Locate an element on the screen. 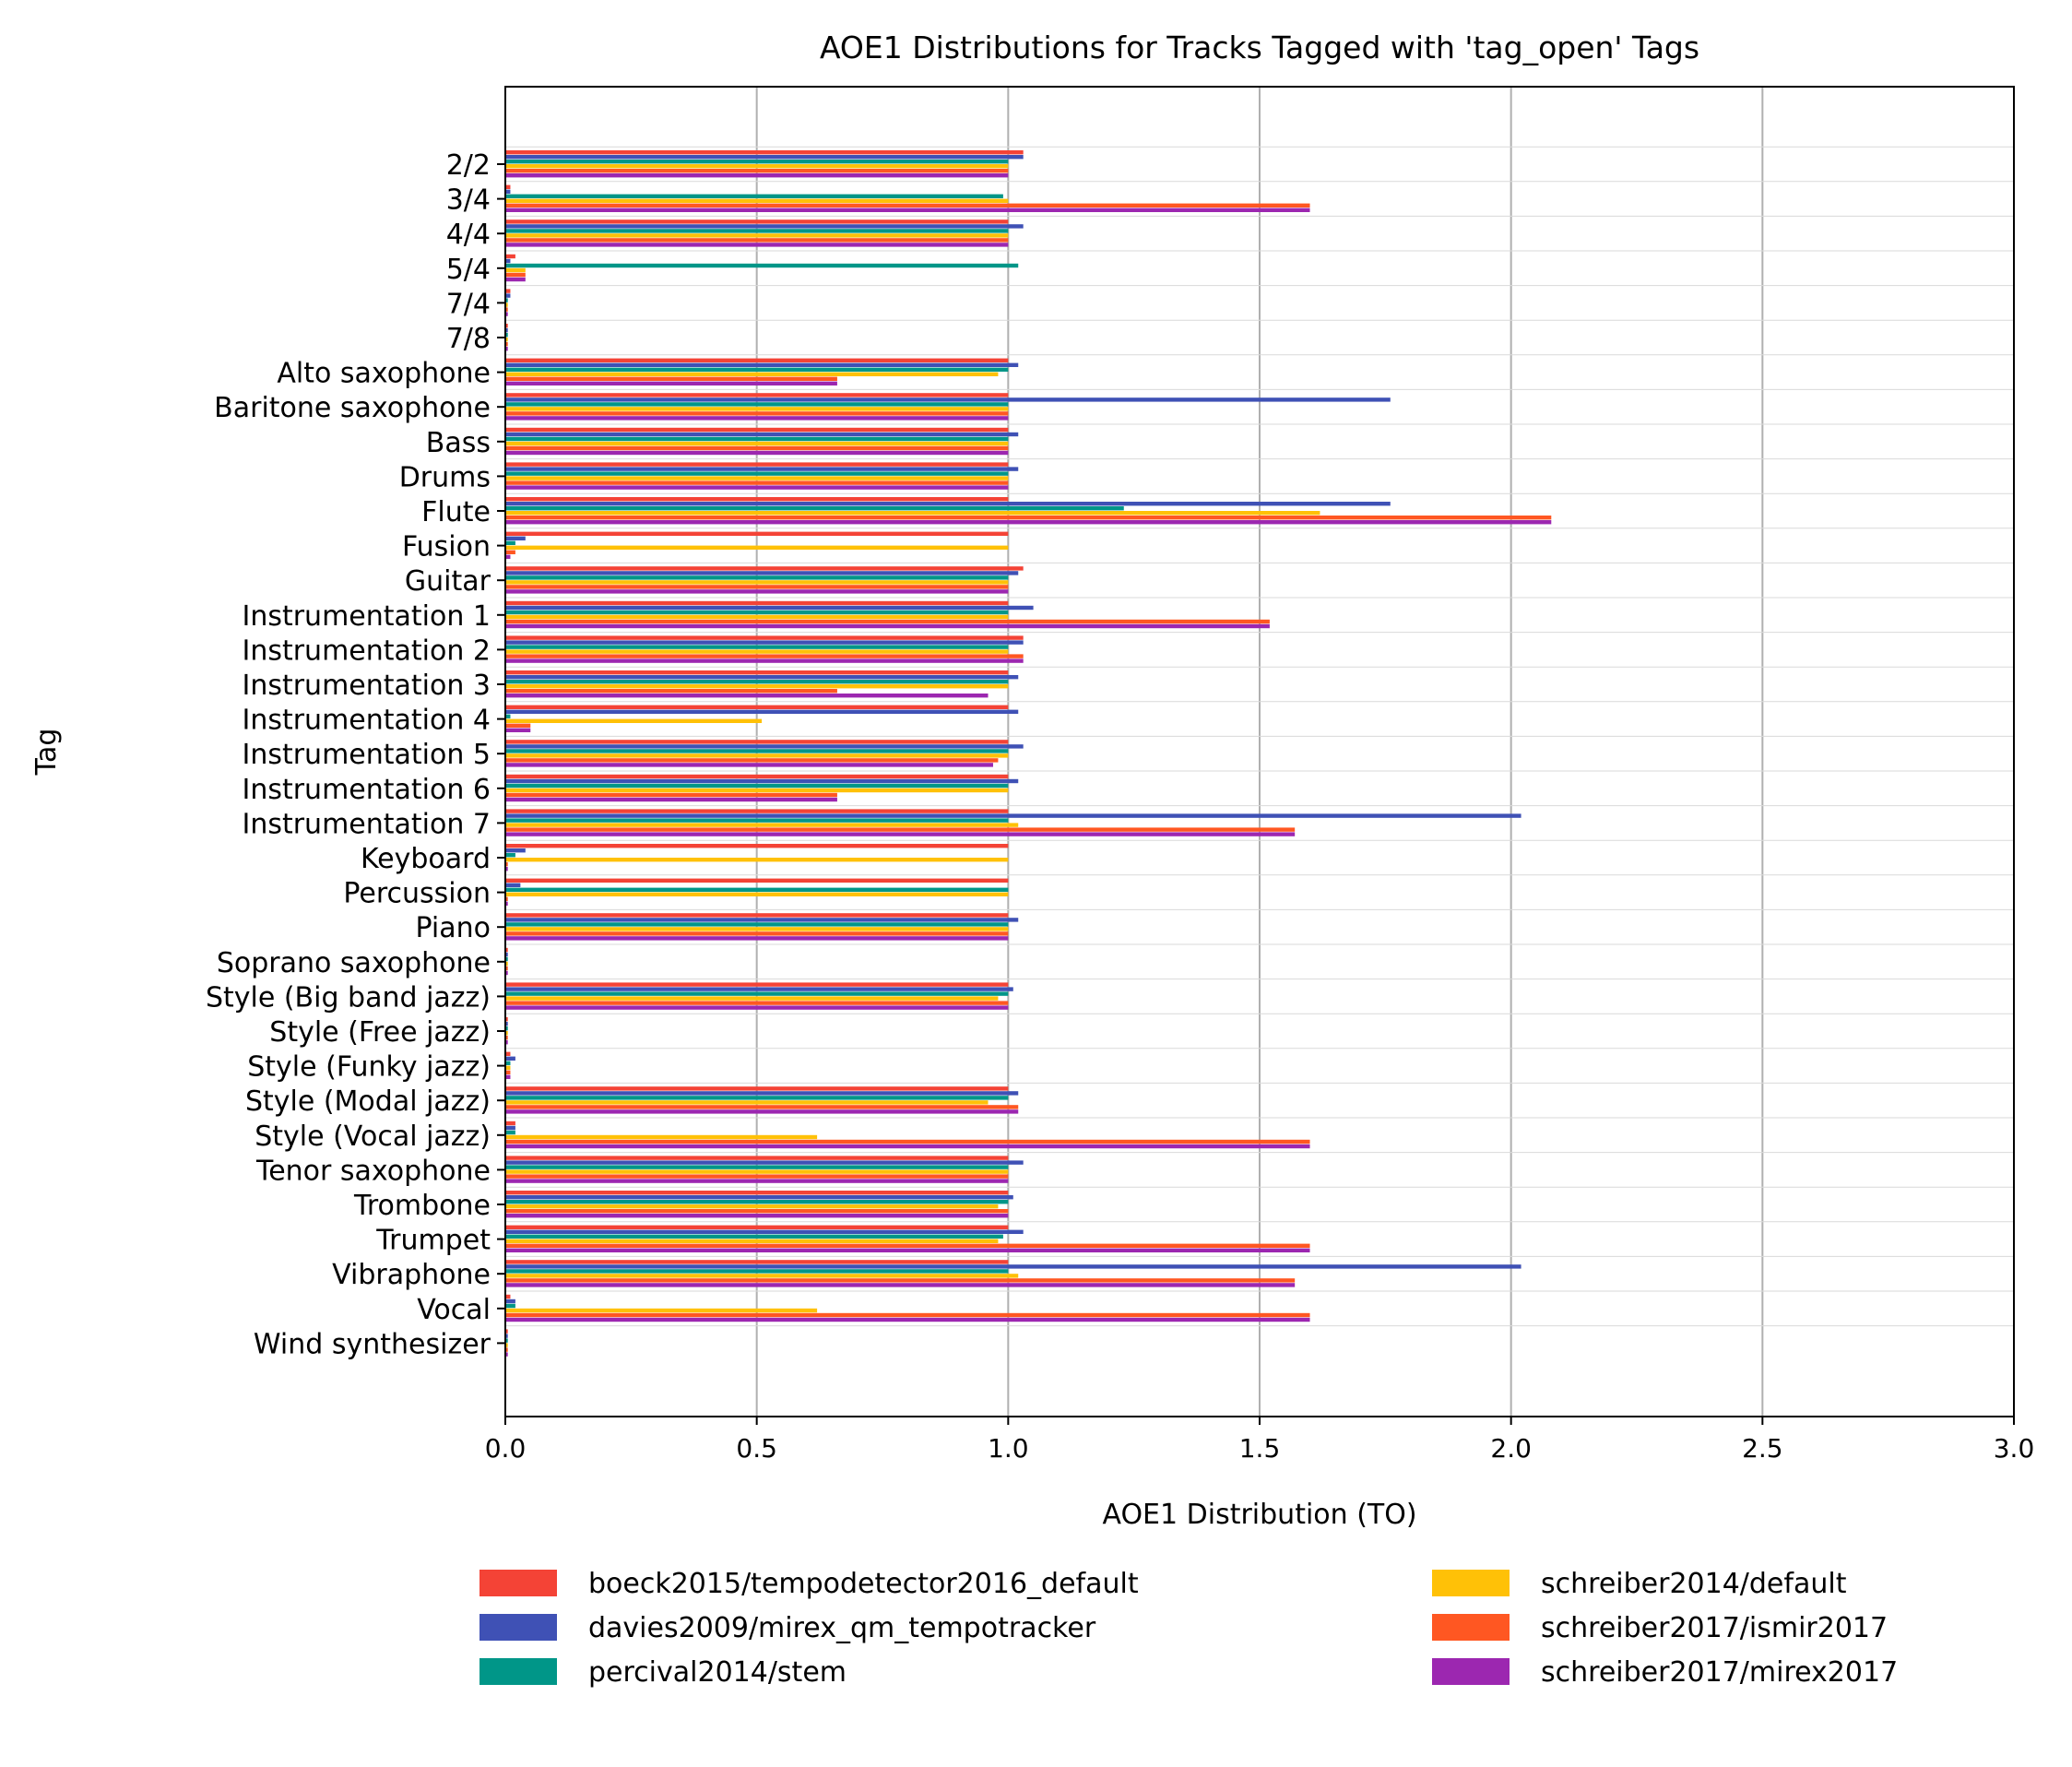  x-axis: 0.0 0.5 1.0 1.5 2.0 2.5 3.0 is located at coordinates (1260, 1440).